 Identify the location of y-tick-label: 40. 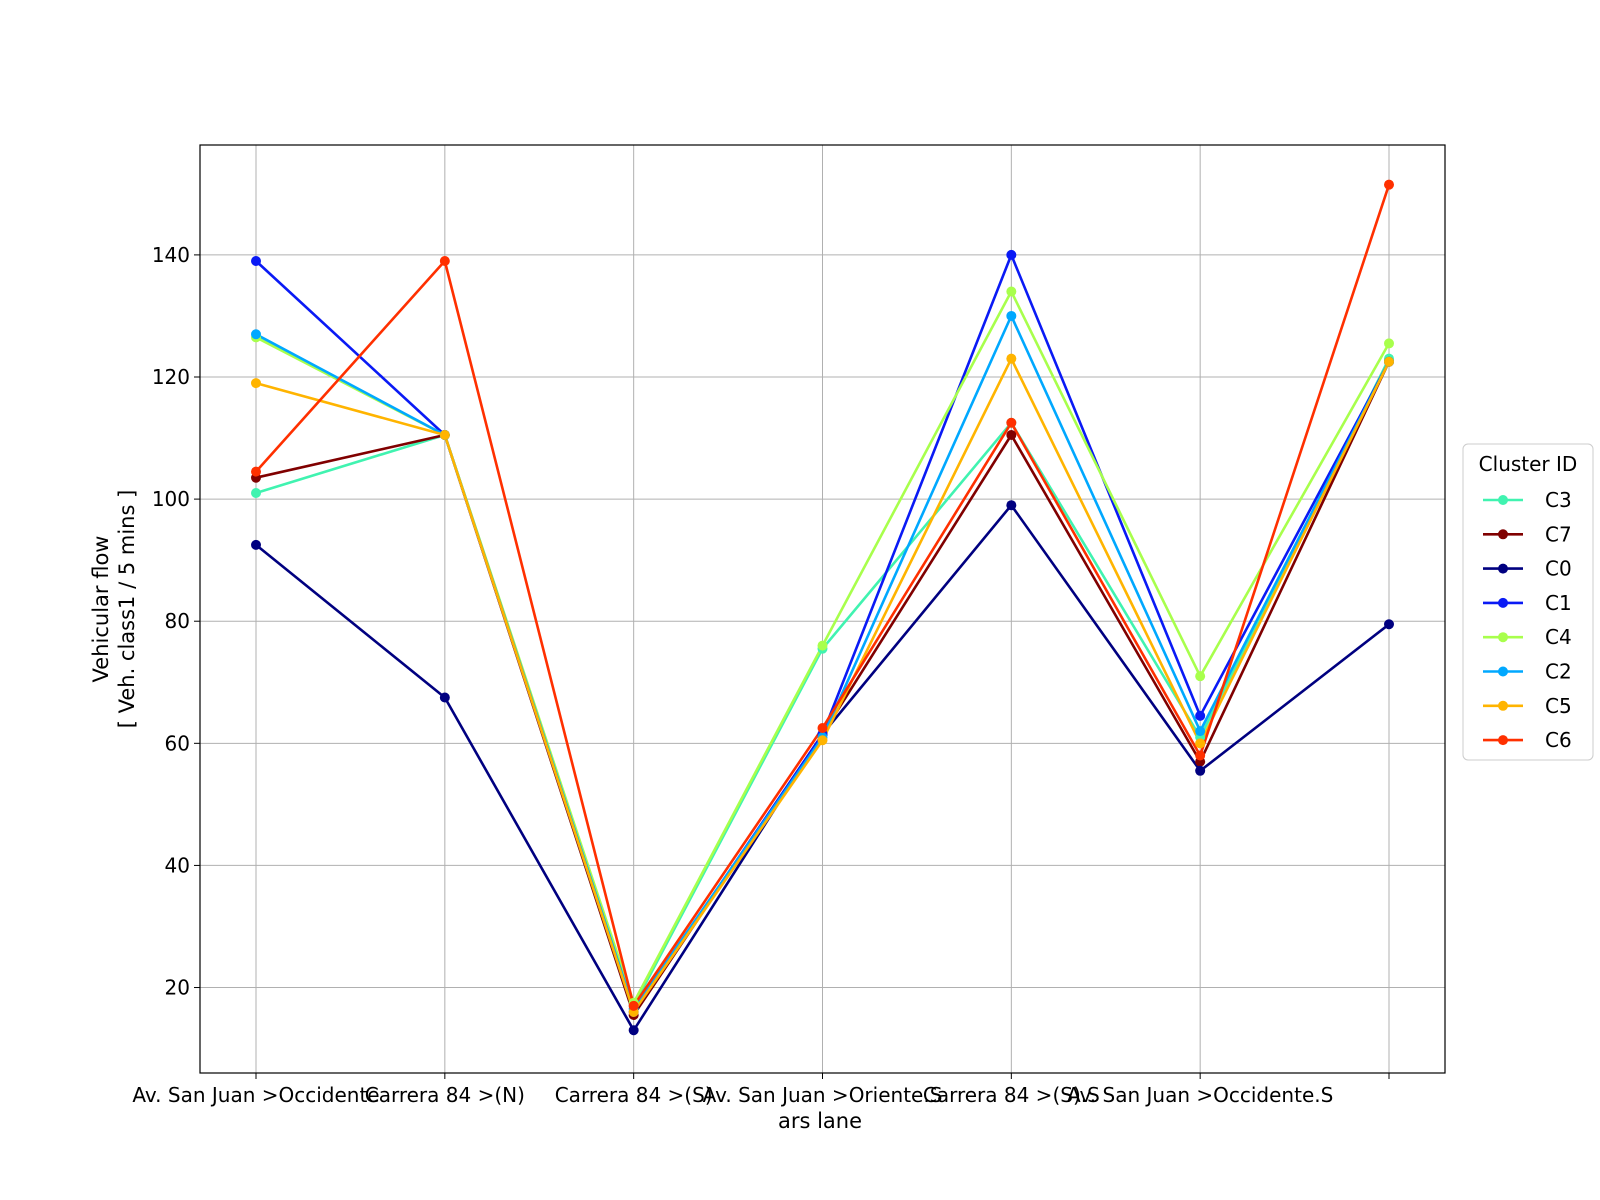
(177, 865).